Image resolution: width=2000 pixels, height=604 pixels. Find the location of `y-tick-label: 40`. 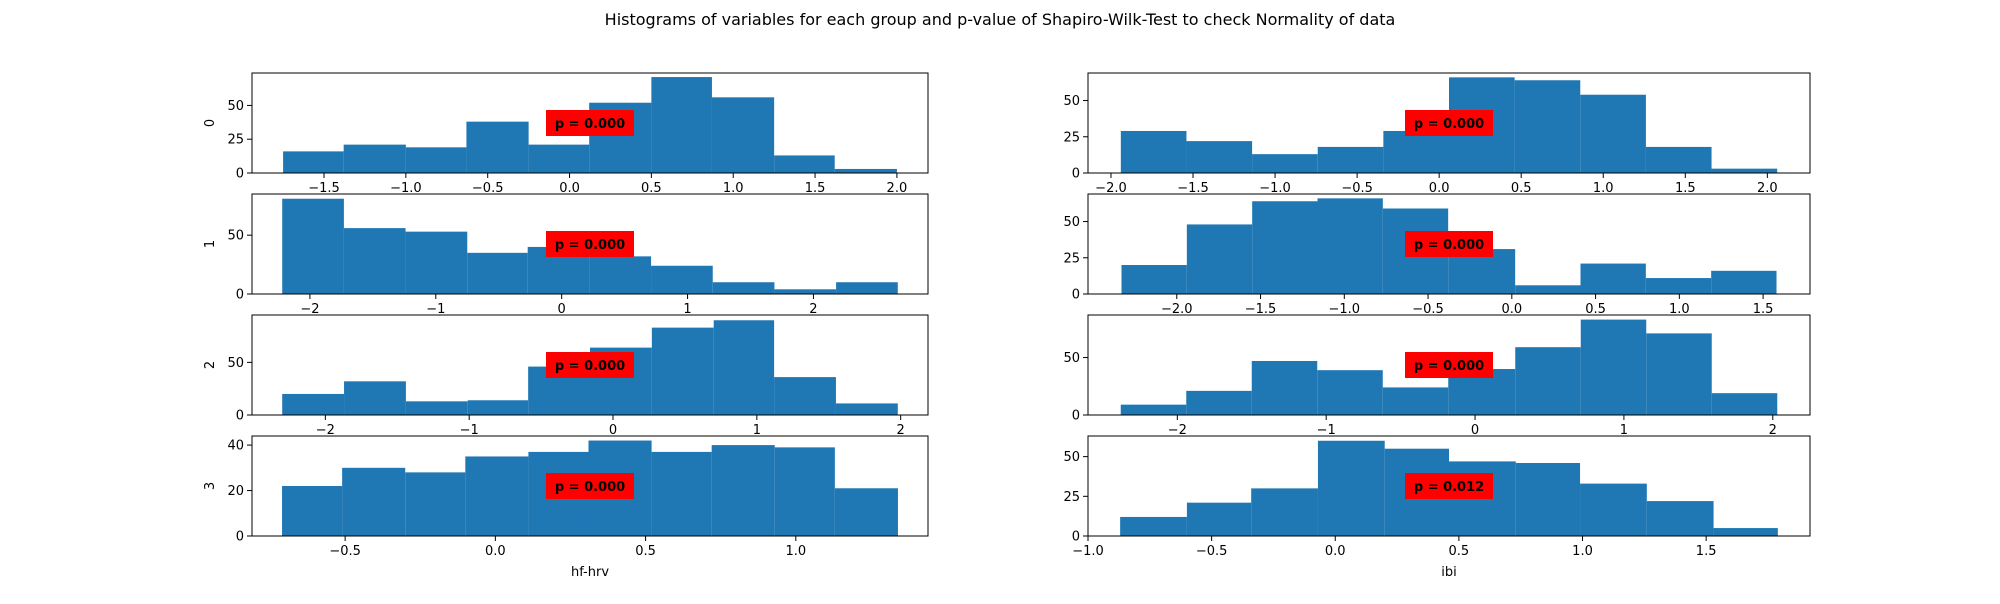

y-tick-label: 40 is located at coordinates (235, 446).